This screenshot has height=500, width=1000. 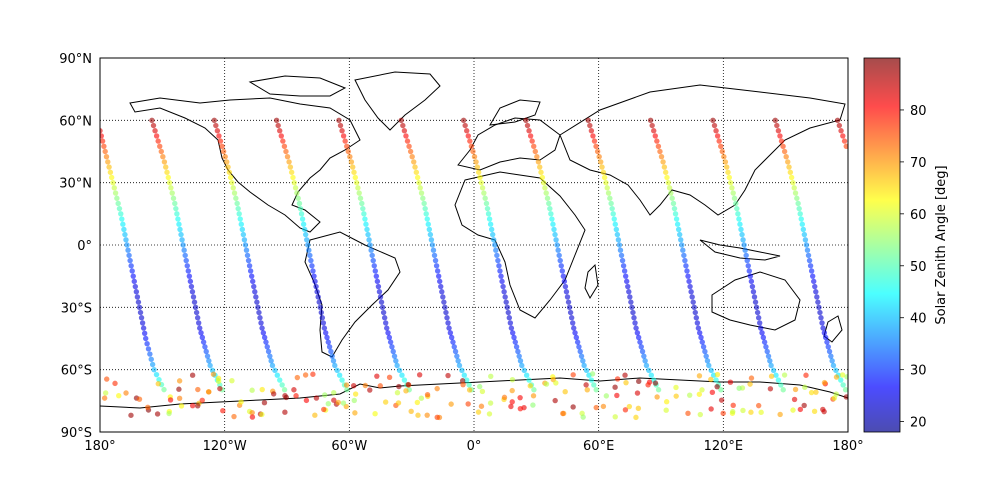 I want to click on lat-tick-label: 90°S, so click(x=76, y=433).